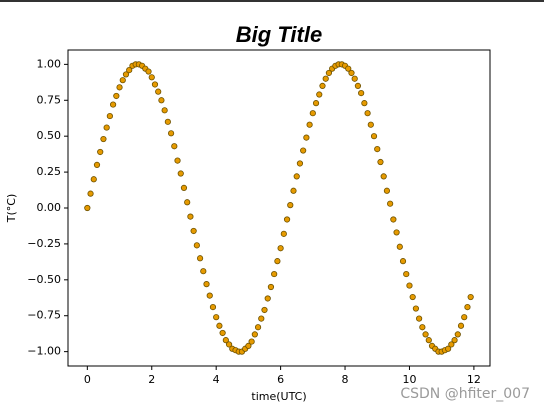  Describe the element at coordinates (151, 379) in the screenshot. I see `x-tick-label: 2` at that location.